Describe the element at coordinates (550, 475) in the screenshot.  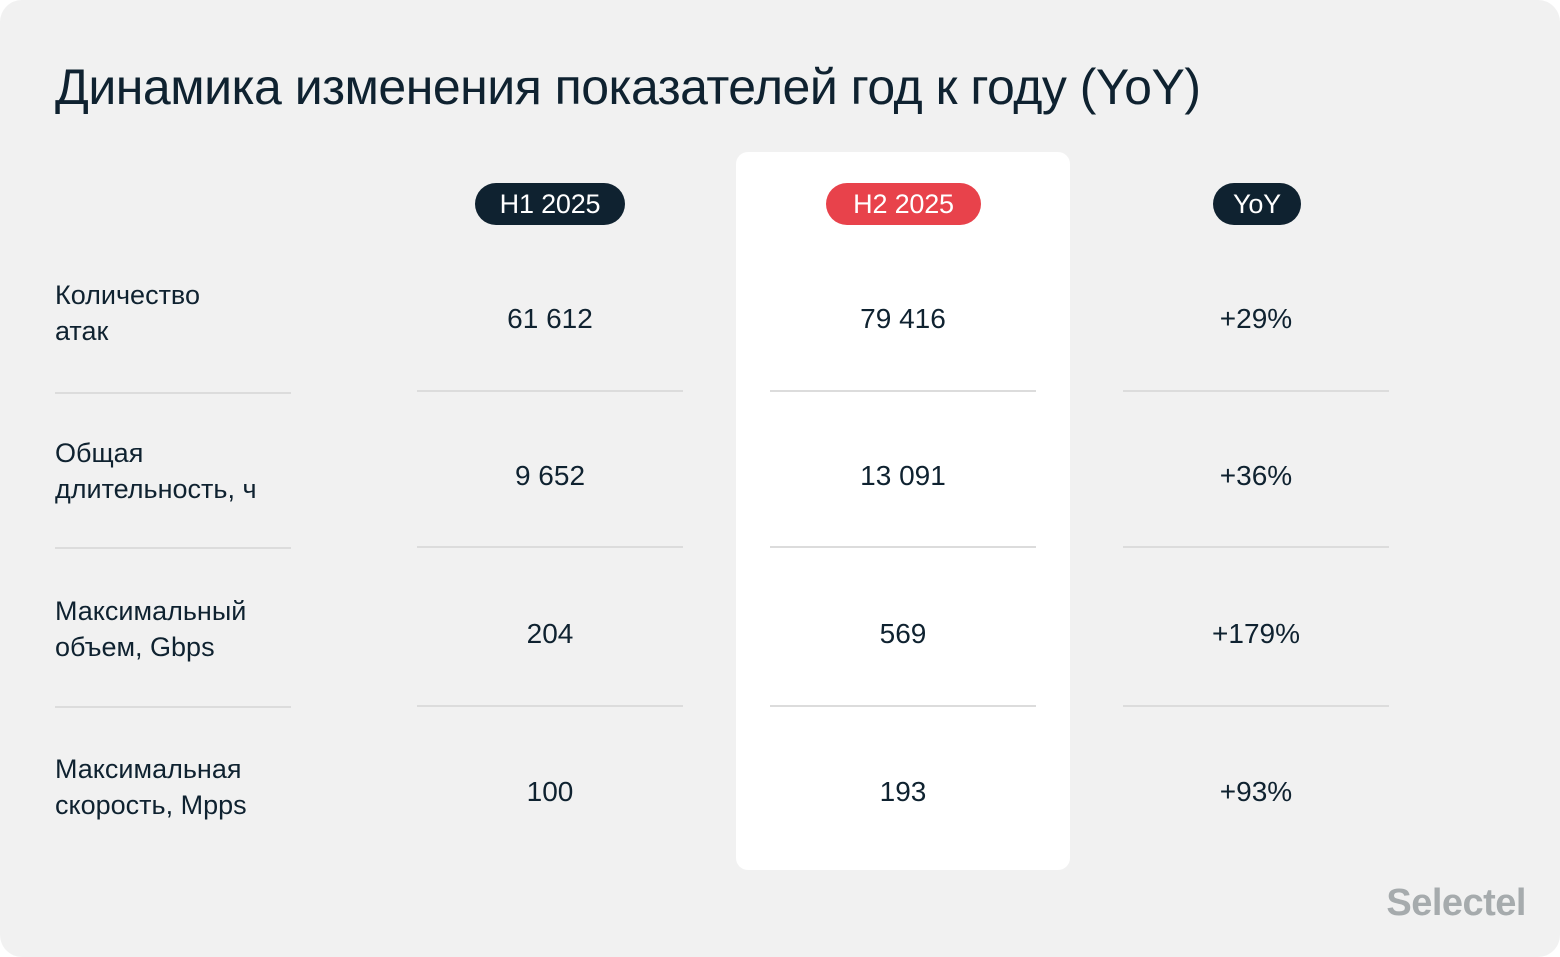
I see `cell-total-duration-h1: 9 652` at that location.